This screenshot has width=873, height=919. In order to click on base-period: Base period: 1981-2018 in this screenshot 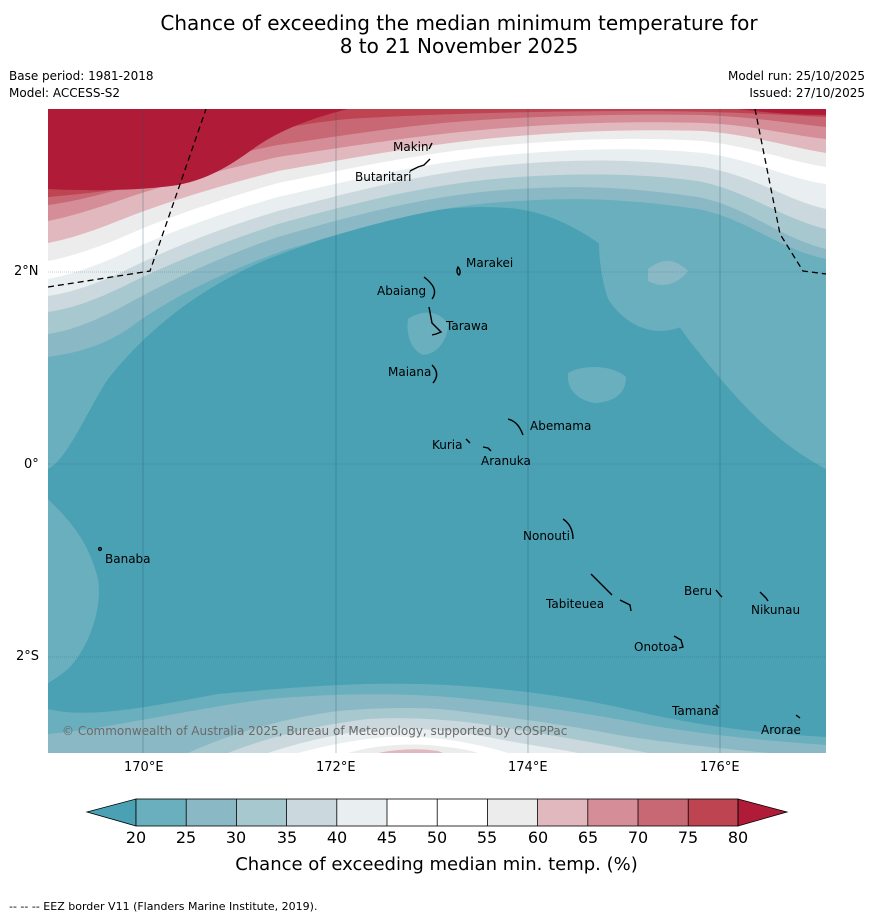, I will do `click(81, 76)`.